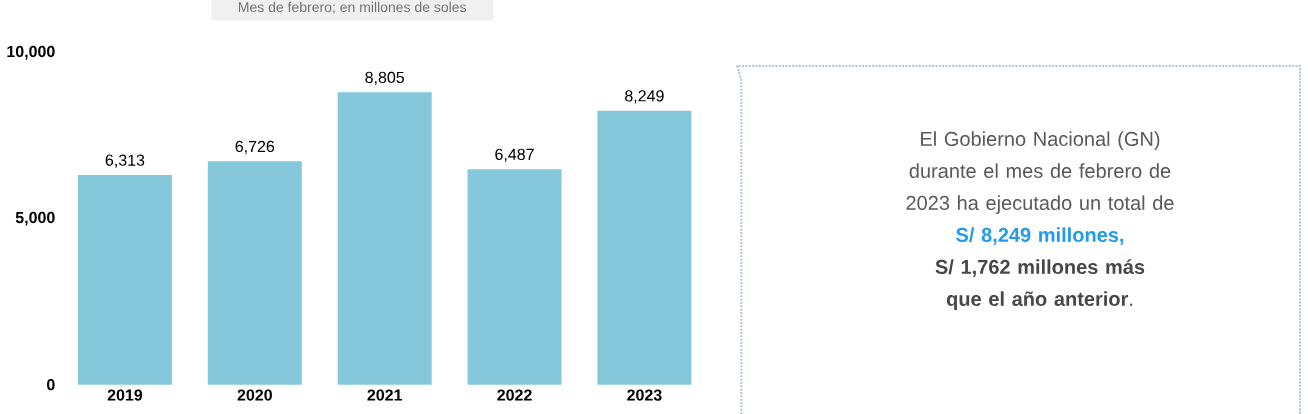 This screenshot has width=1308, height=414. I want to click on data-label: 8,805, so click(385, 78).